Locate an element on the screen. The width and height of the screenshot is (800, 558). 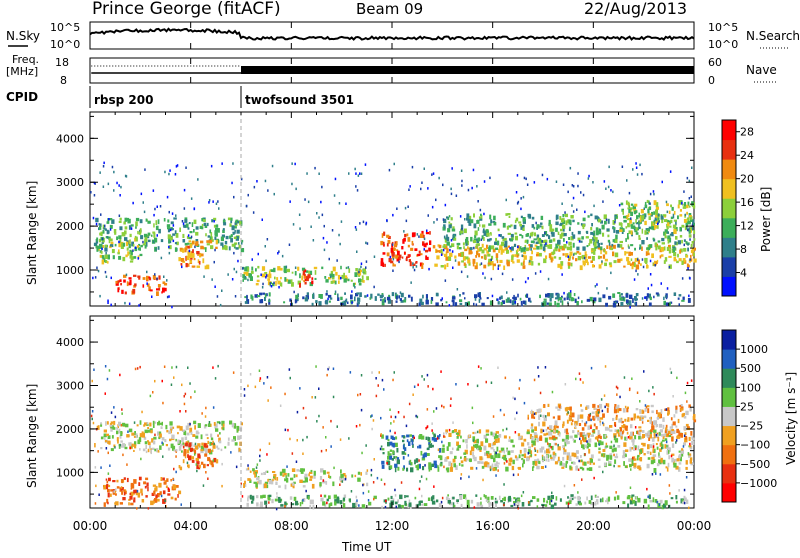
x-tick-label: 00:00 is located at coordinates (90, 526).